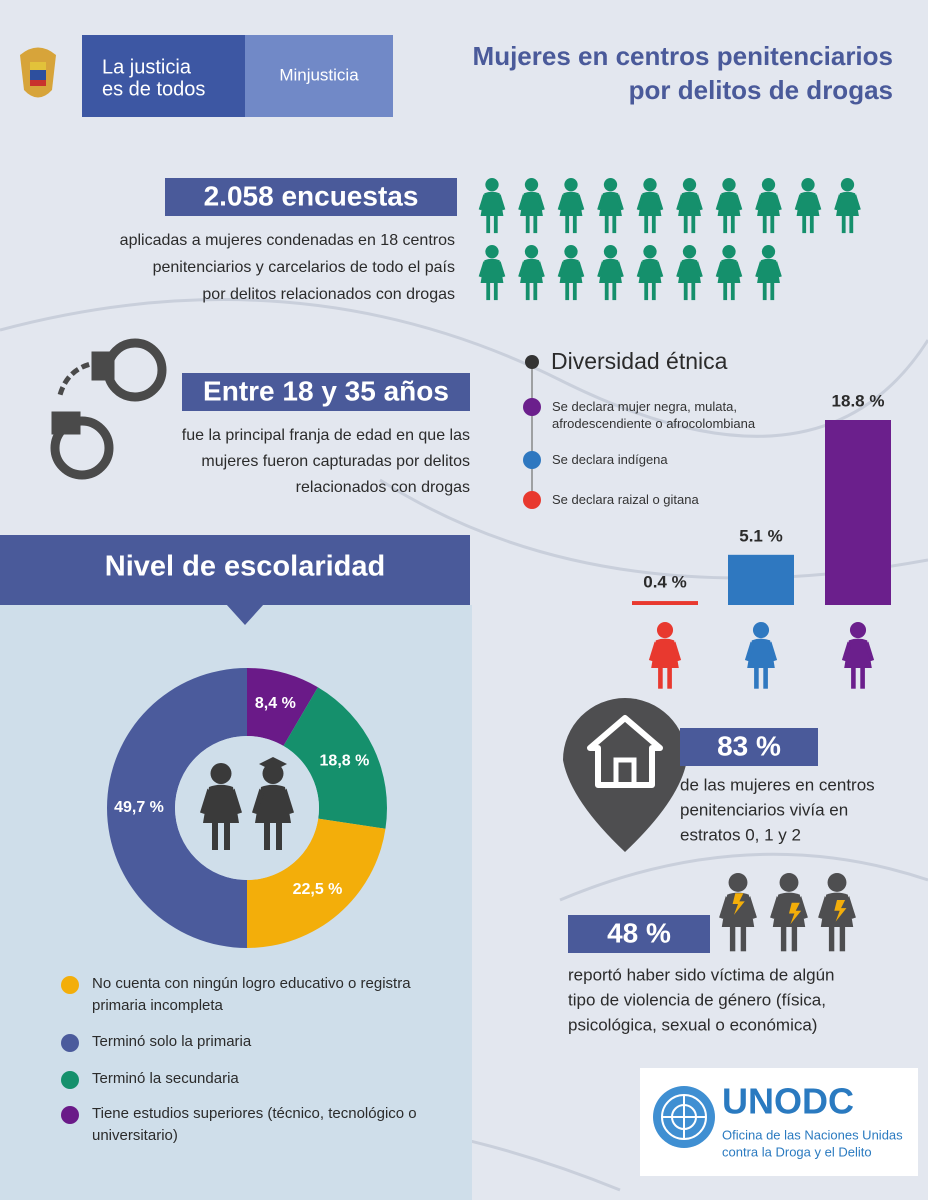 The image size is (928, 1200). What do you see at coordinates (625, 775) in the screenshot?
I see `house-pin-icon` at bounding box center [625, 775].